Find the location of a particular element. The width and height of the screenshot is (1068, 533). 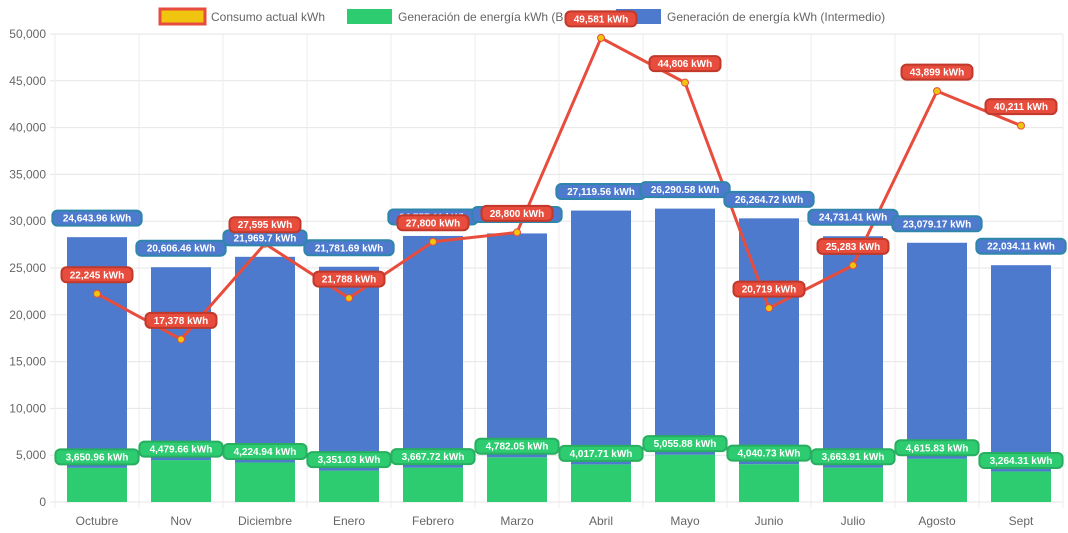

data-label-generacion-intermedio: 22,034.11 kWh is located at coordinates (1021, 246).